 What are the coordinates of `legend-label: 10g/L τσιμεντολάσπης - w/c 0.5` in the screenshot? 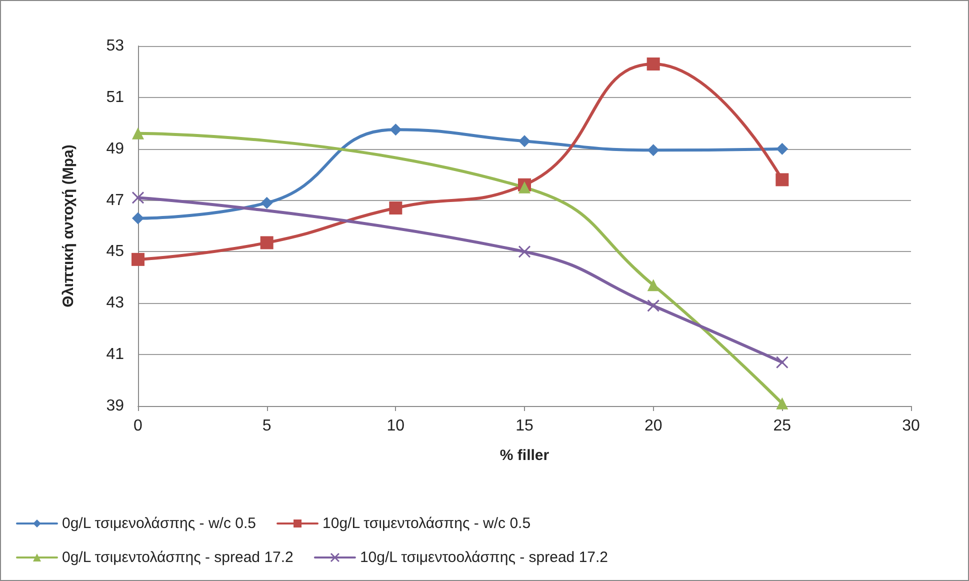 It's located at (426, 523).